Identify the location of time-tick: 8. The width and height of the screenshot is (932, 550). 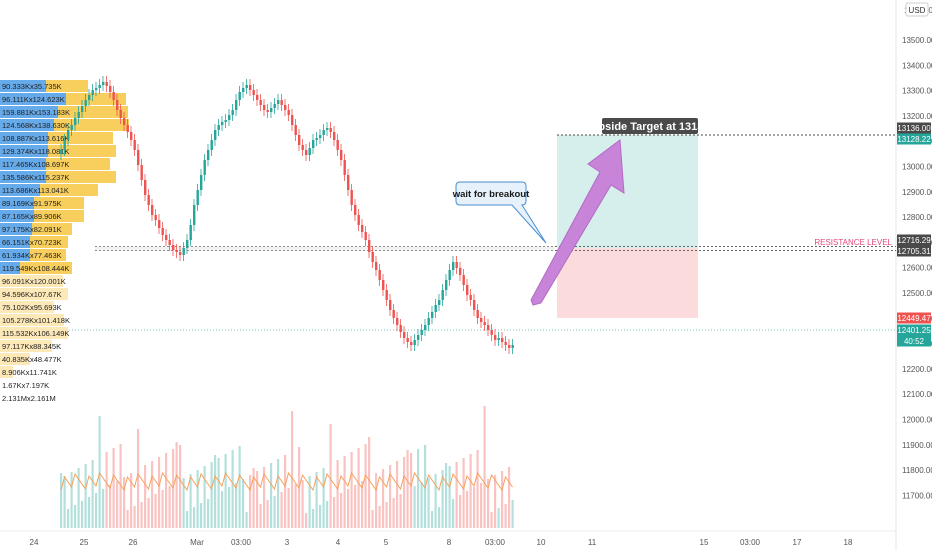
(449, 542).